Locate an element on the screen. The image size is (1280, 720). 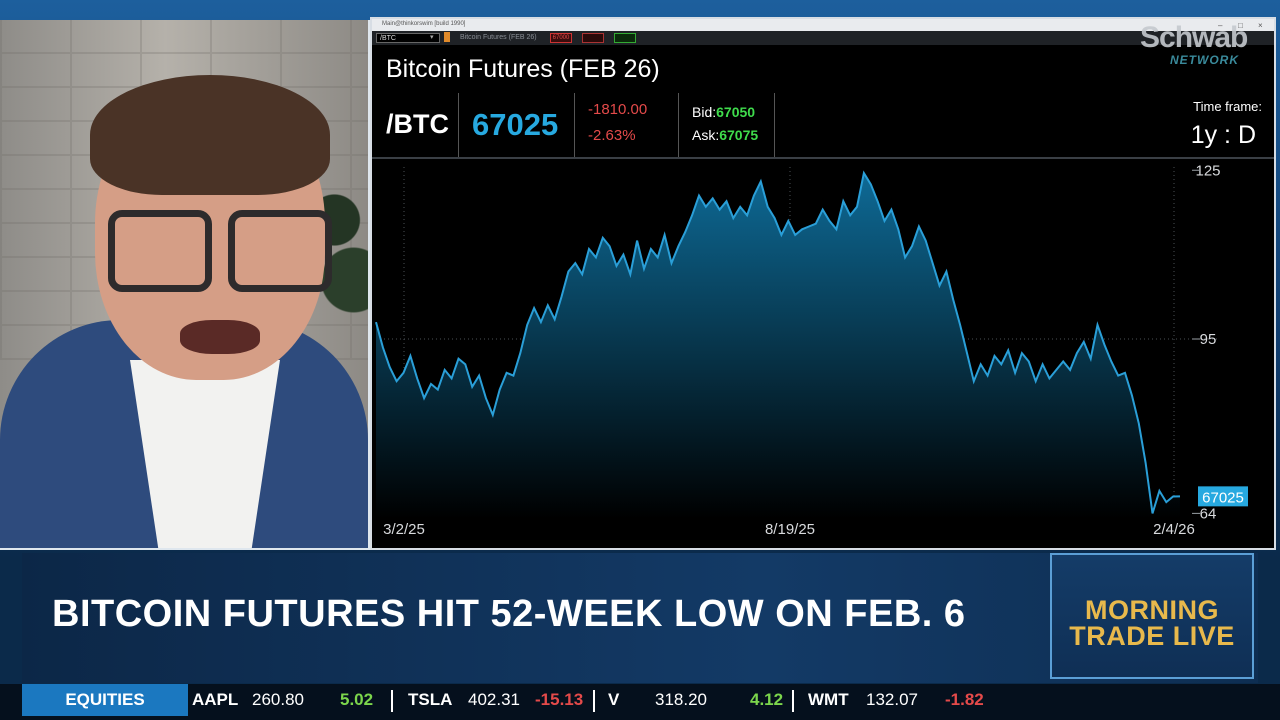
presenter-hair is located at coordinates (210, 135).